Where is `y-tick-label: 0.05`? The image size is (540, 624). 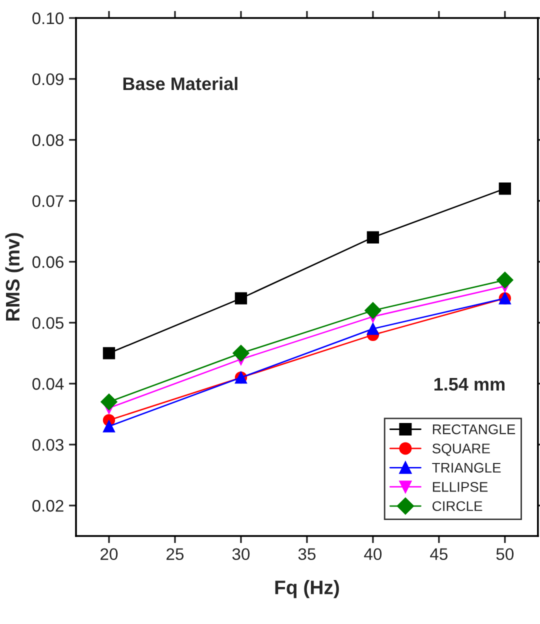
y-tick-label: 0.05 is located at coordinates (48, 323).